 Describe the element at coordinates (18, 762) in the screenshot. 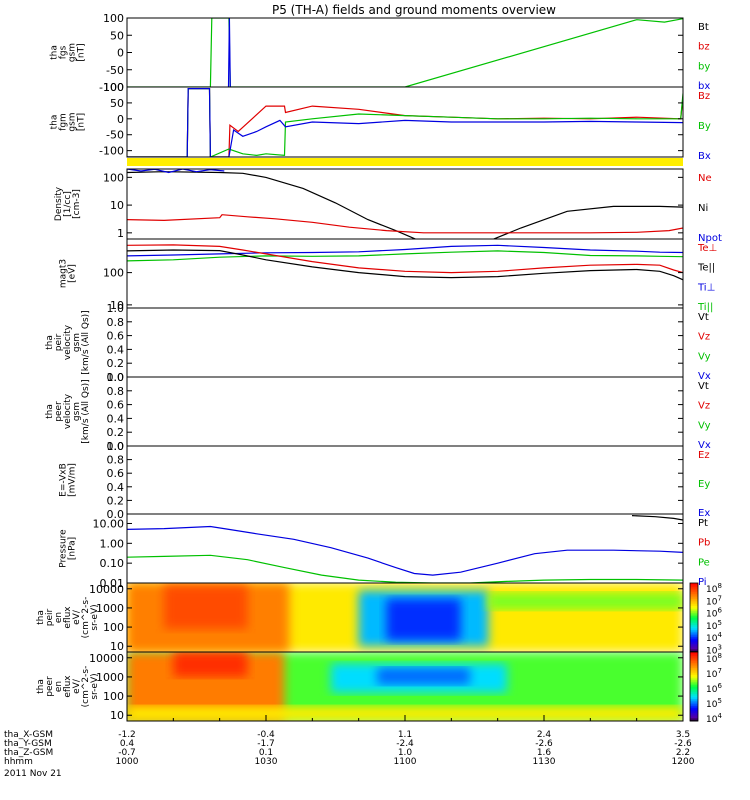

I see `x-row-label: hhmm` at that location.